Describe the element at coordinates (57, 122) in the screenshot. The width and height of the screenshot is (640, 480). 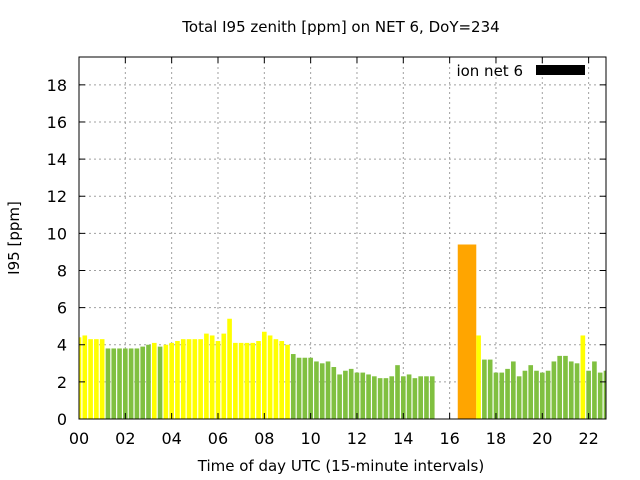
I see `y-tick-label: 16` at that location.